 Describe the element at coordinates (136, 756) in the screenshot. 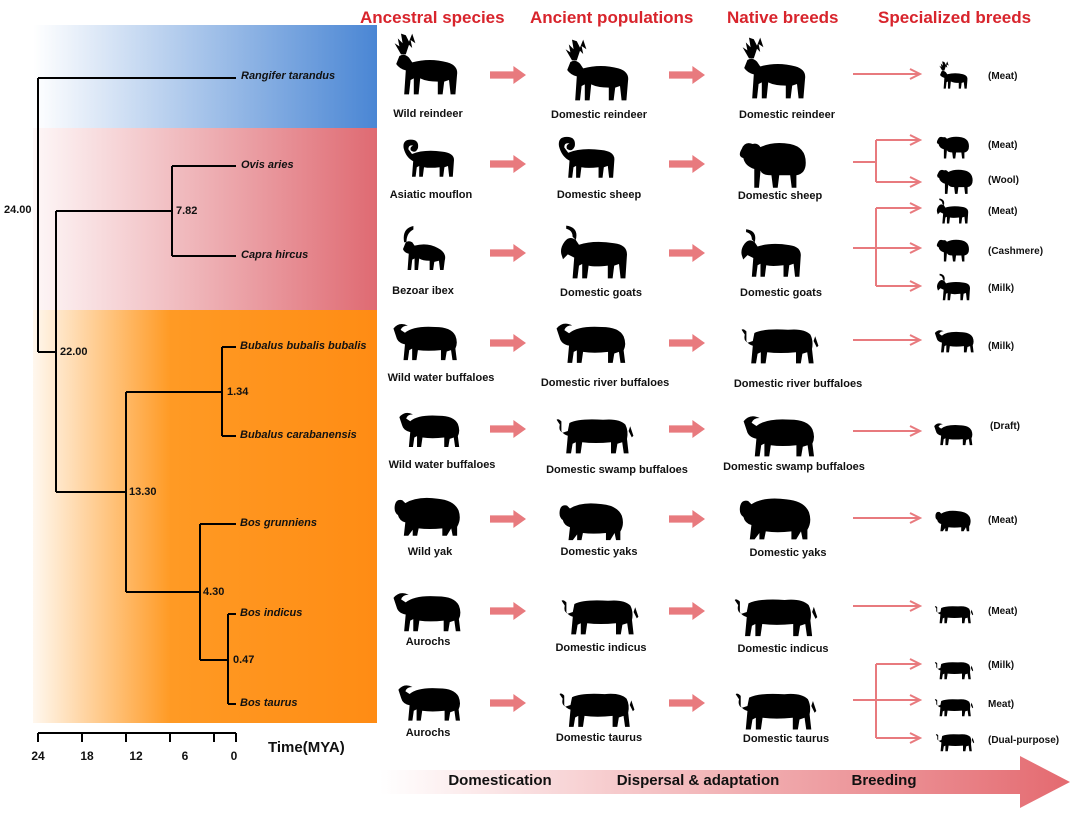

I see `axis-tick-12: 12` at that location.